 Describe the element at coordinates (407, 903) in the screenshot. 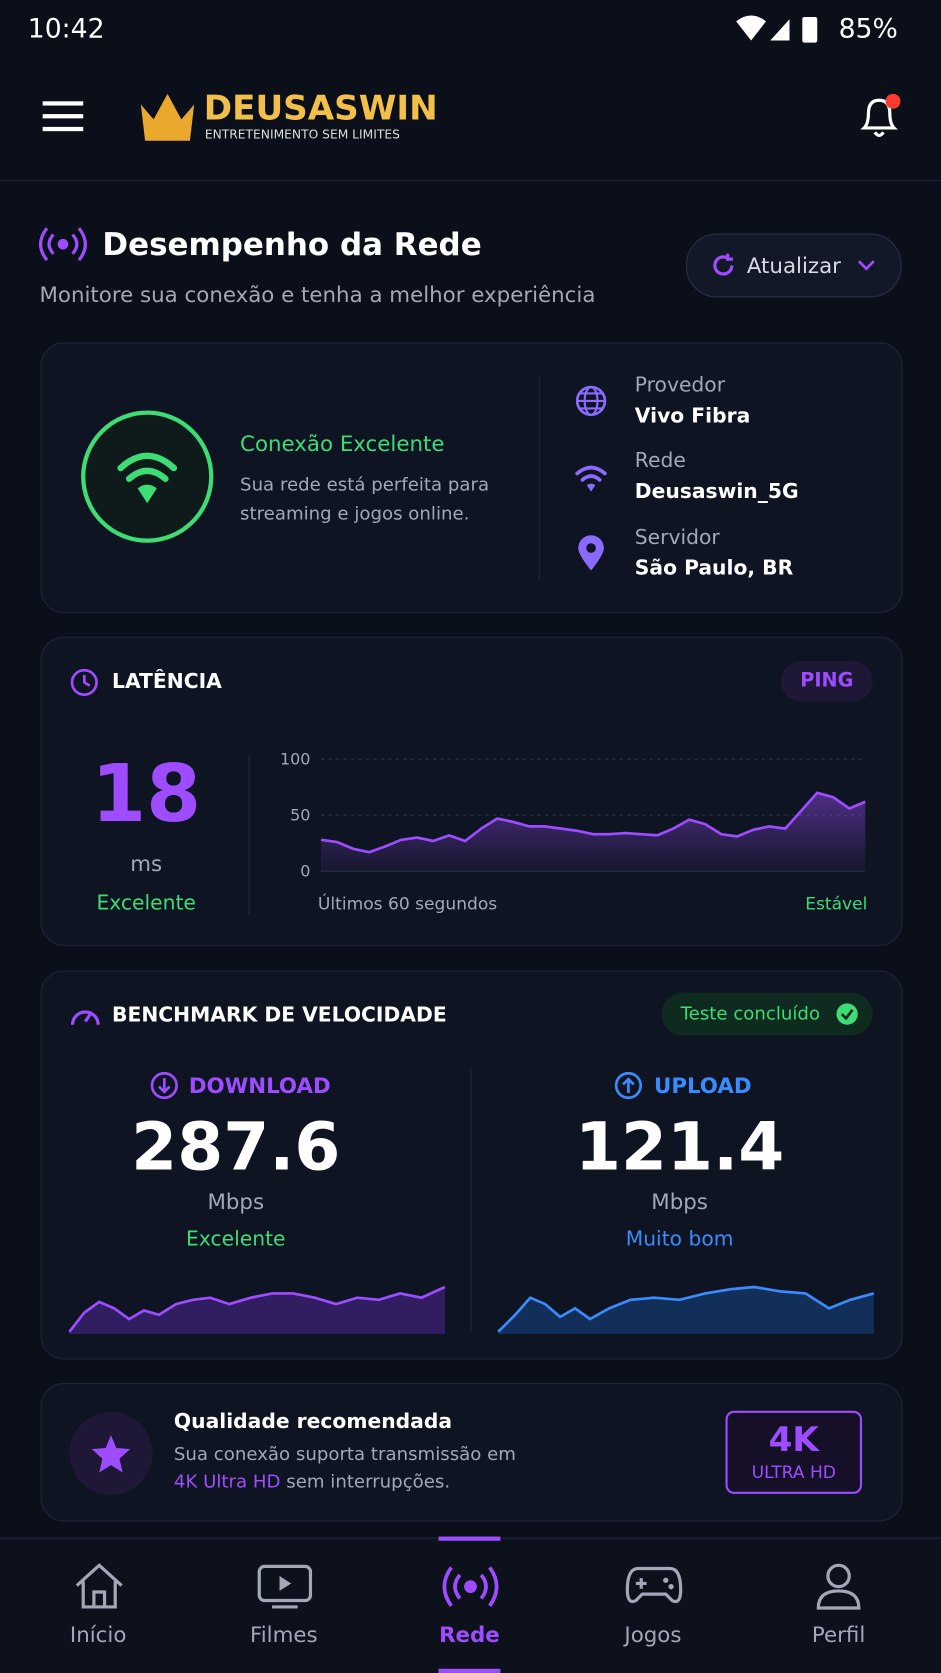

I see `chart-caption-left: Últimos 60 segundos` at that location.